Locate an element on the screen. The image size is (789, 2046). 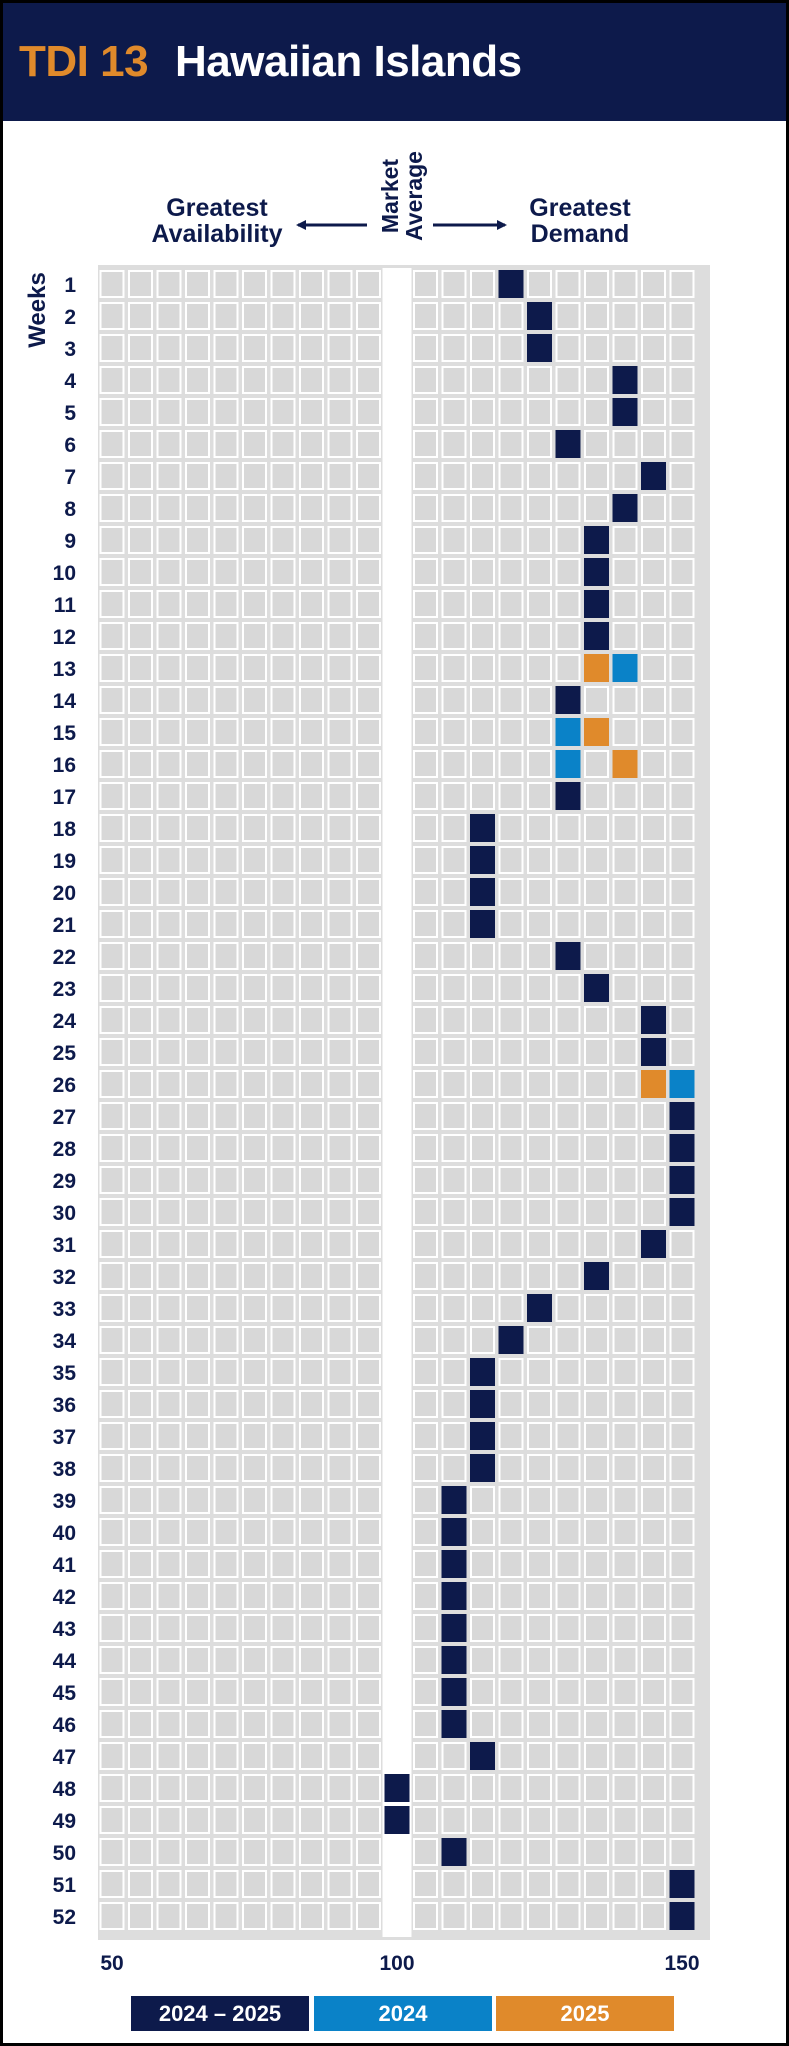
week-label: 20 is located at coordinates (64, 893).